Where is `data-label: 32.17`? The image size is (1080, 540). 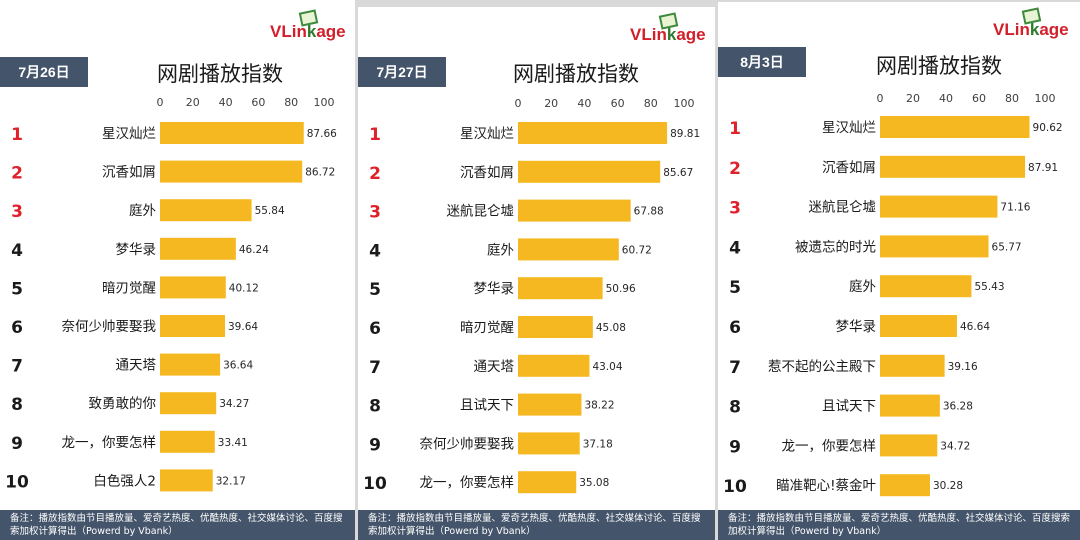
data-label: 32.17 is located at coordinates (231, 481).